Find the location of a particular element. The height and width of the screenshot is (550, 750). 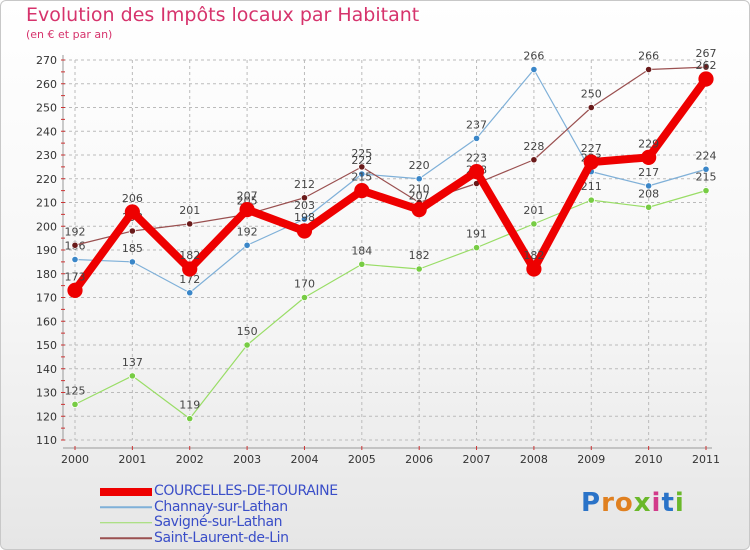

data-label: 262 is located at coordinates (706, 65).